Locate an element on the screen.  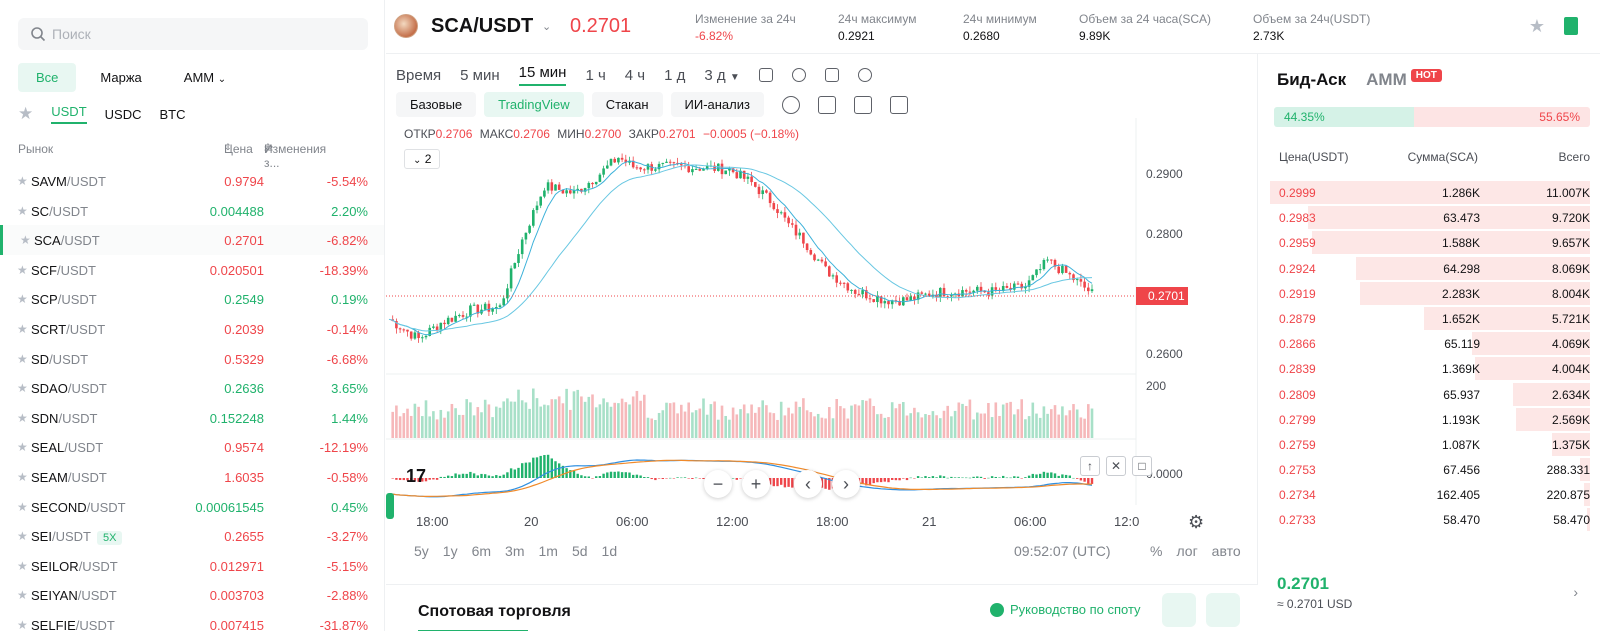
market-row: ★ SDAO/USDT 0.2636 3.65% is located at coordinates (192, 388).